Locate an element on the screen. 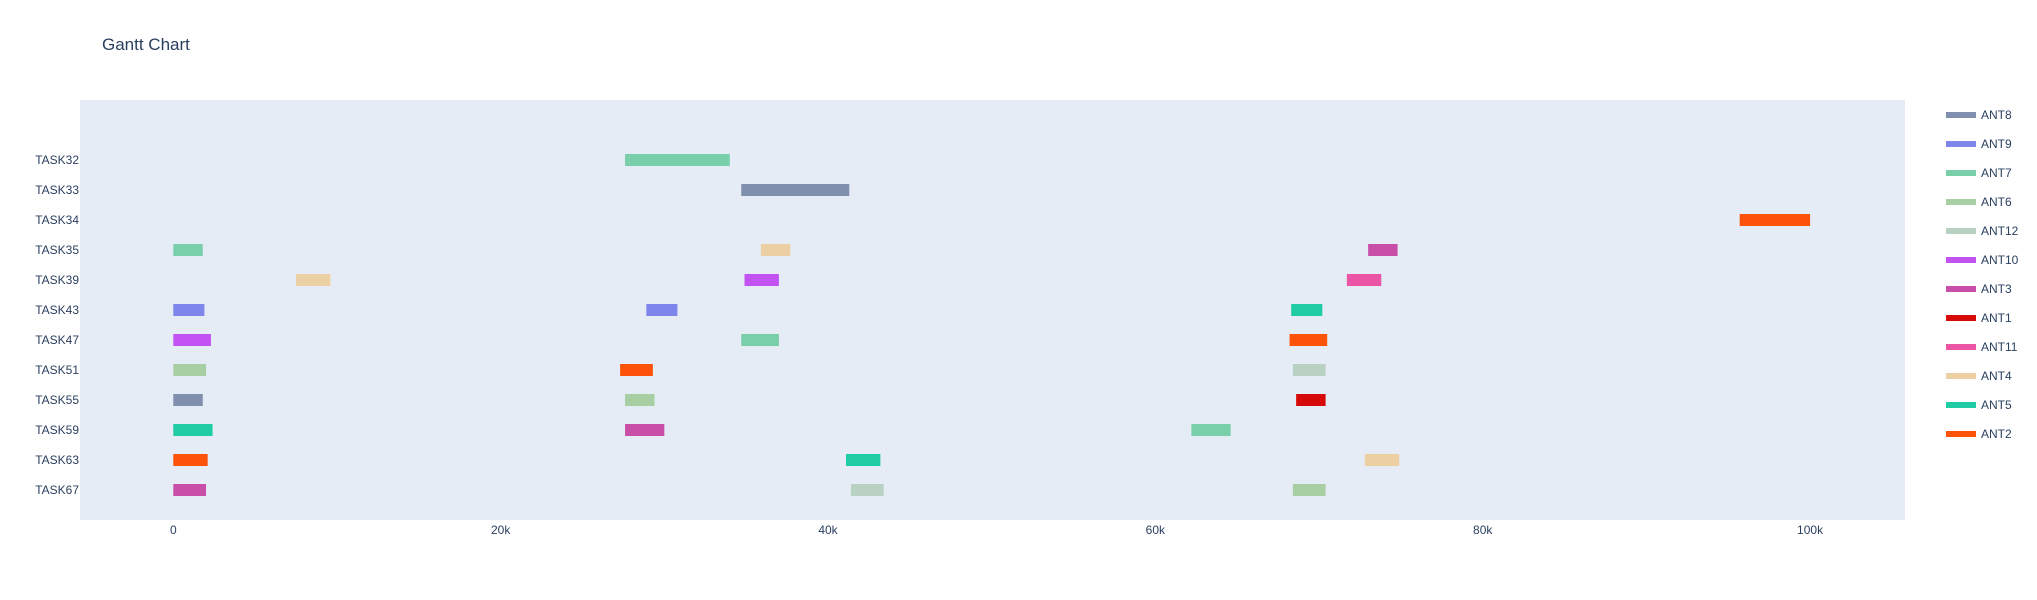 Image resolution: width=2037 pixels, height=600 pixels. legend-label: ANT1 is located at coordinates (1996, 318).